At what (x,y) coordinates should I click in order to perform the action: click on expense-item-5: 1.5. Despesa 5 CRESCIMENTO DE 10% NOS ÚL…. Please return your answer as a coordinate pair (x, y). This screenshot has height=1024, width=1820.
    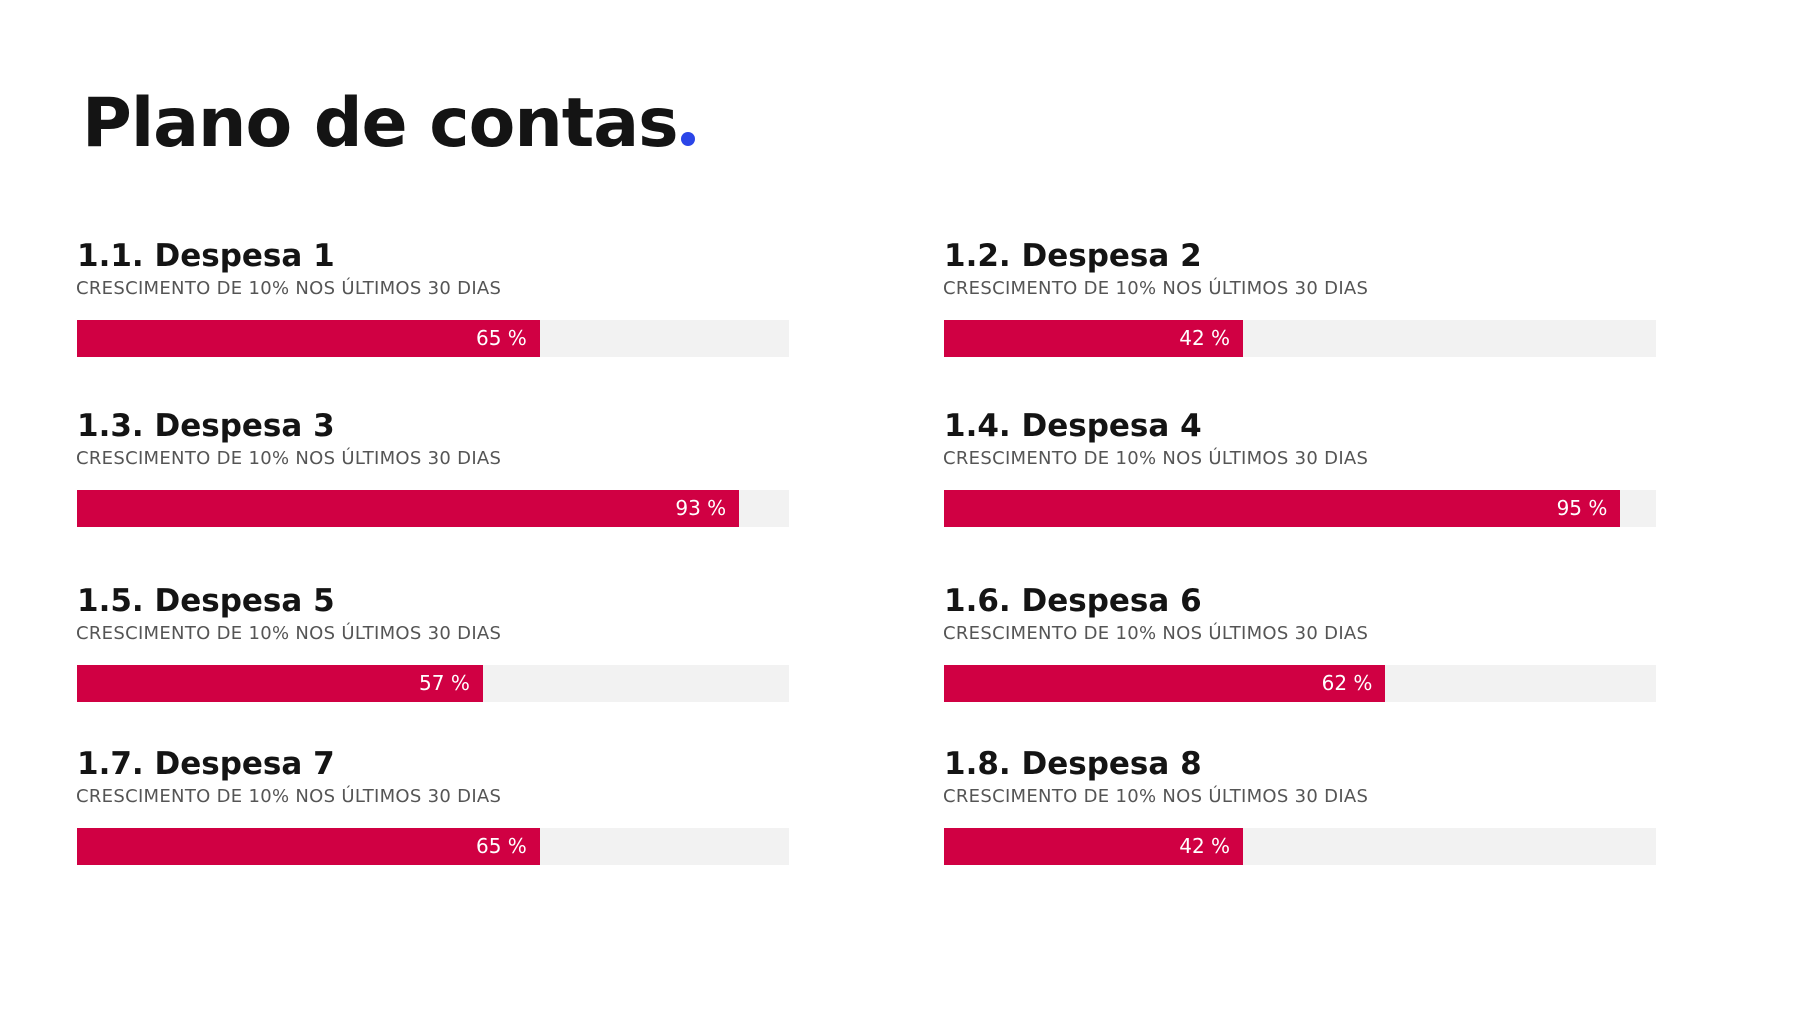
    Looking at the image, I should click on (432, 641).